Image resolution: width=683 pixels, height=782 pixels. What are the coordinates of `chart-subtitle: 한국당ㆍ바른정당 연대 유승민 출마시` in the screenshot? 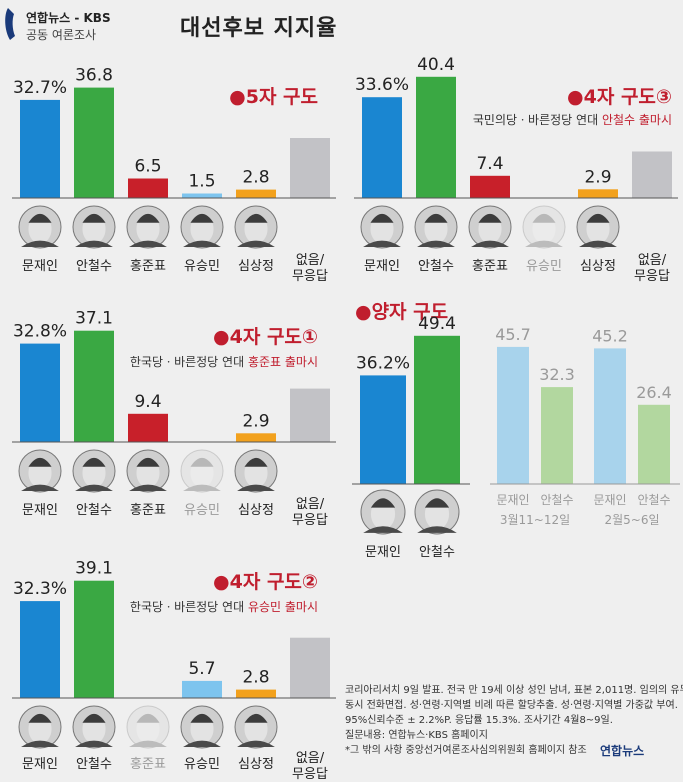 It's located at (224, 607).